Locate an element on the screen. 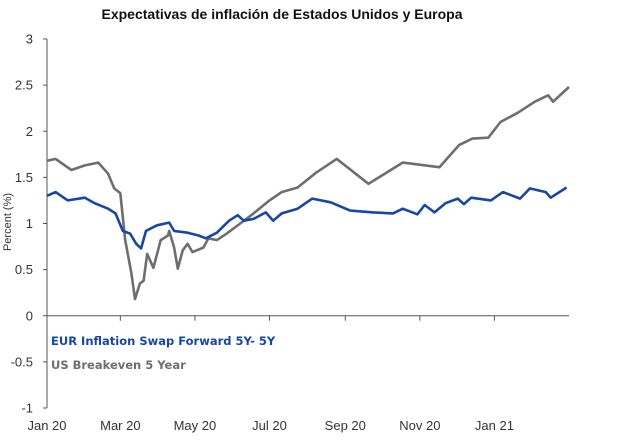 This screenshot has height=441, width=635. y-tick-label: 2 is located at coordinates (29, 131).